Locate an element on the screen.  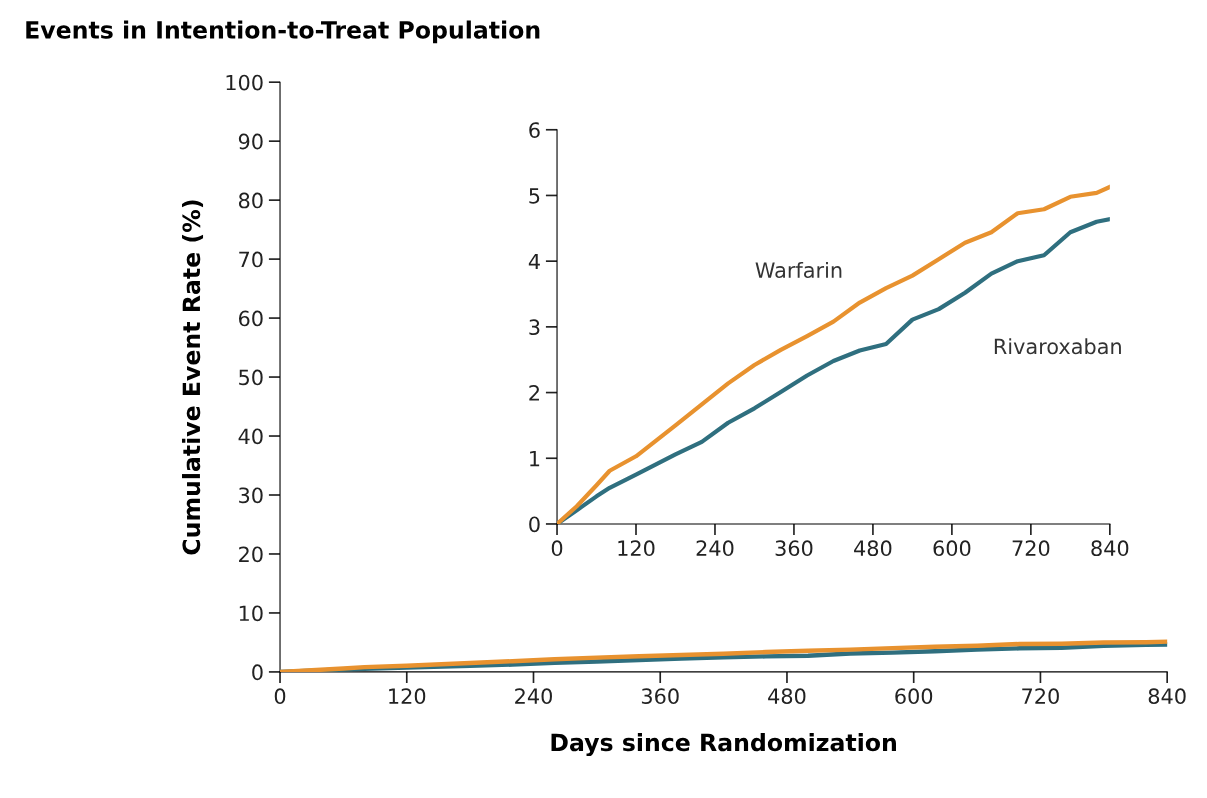
text: Rivaroxaban is located at coordinates (1057, 346).